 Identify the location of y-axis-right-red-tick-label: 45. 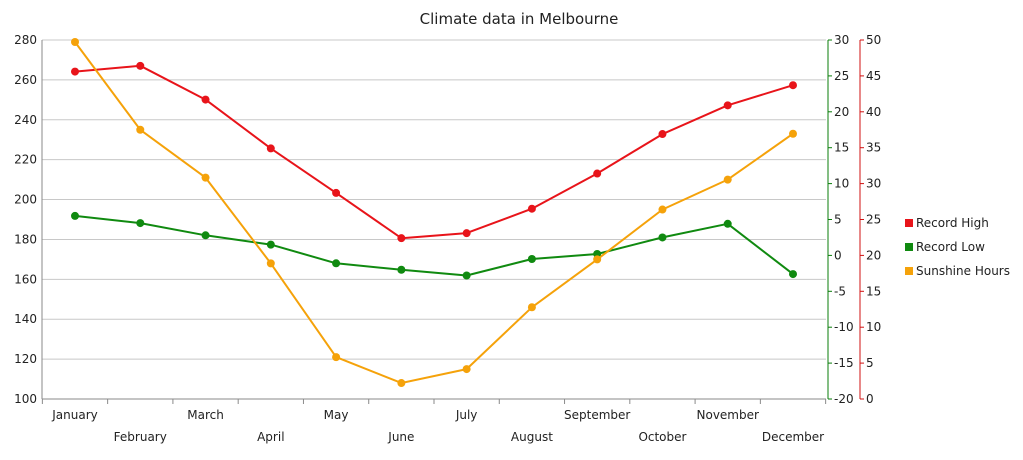
(873, 76).